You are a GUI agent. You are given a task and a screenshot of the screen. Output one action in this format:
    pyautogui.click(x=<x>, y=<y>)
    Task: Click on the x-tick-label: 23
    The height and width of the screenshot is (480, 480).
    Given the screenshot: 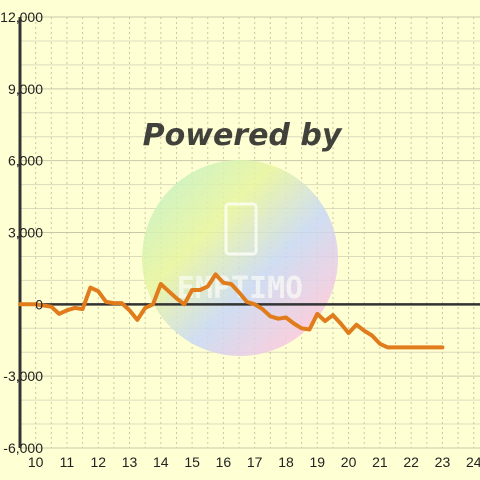 What is the action you would take?
    pyautogui.click(x=443, y=462)
    